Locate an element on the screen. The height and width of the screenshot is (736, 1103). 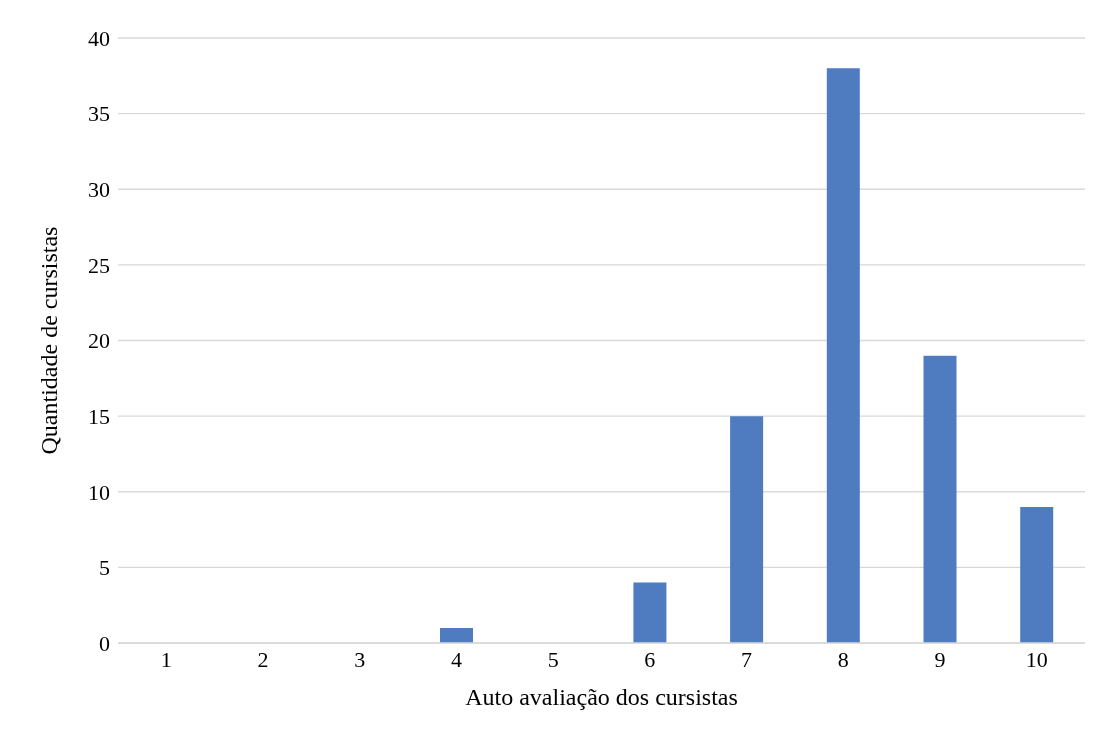
x-tick-label: 8 is located at coordinates (843, 659).